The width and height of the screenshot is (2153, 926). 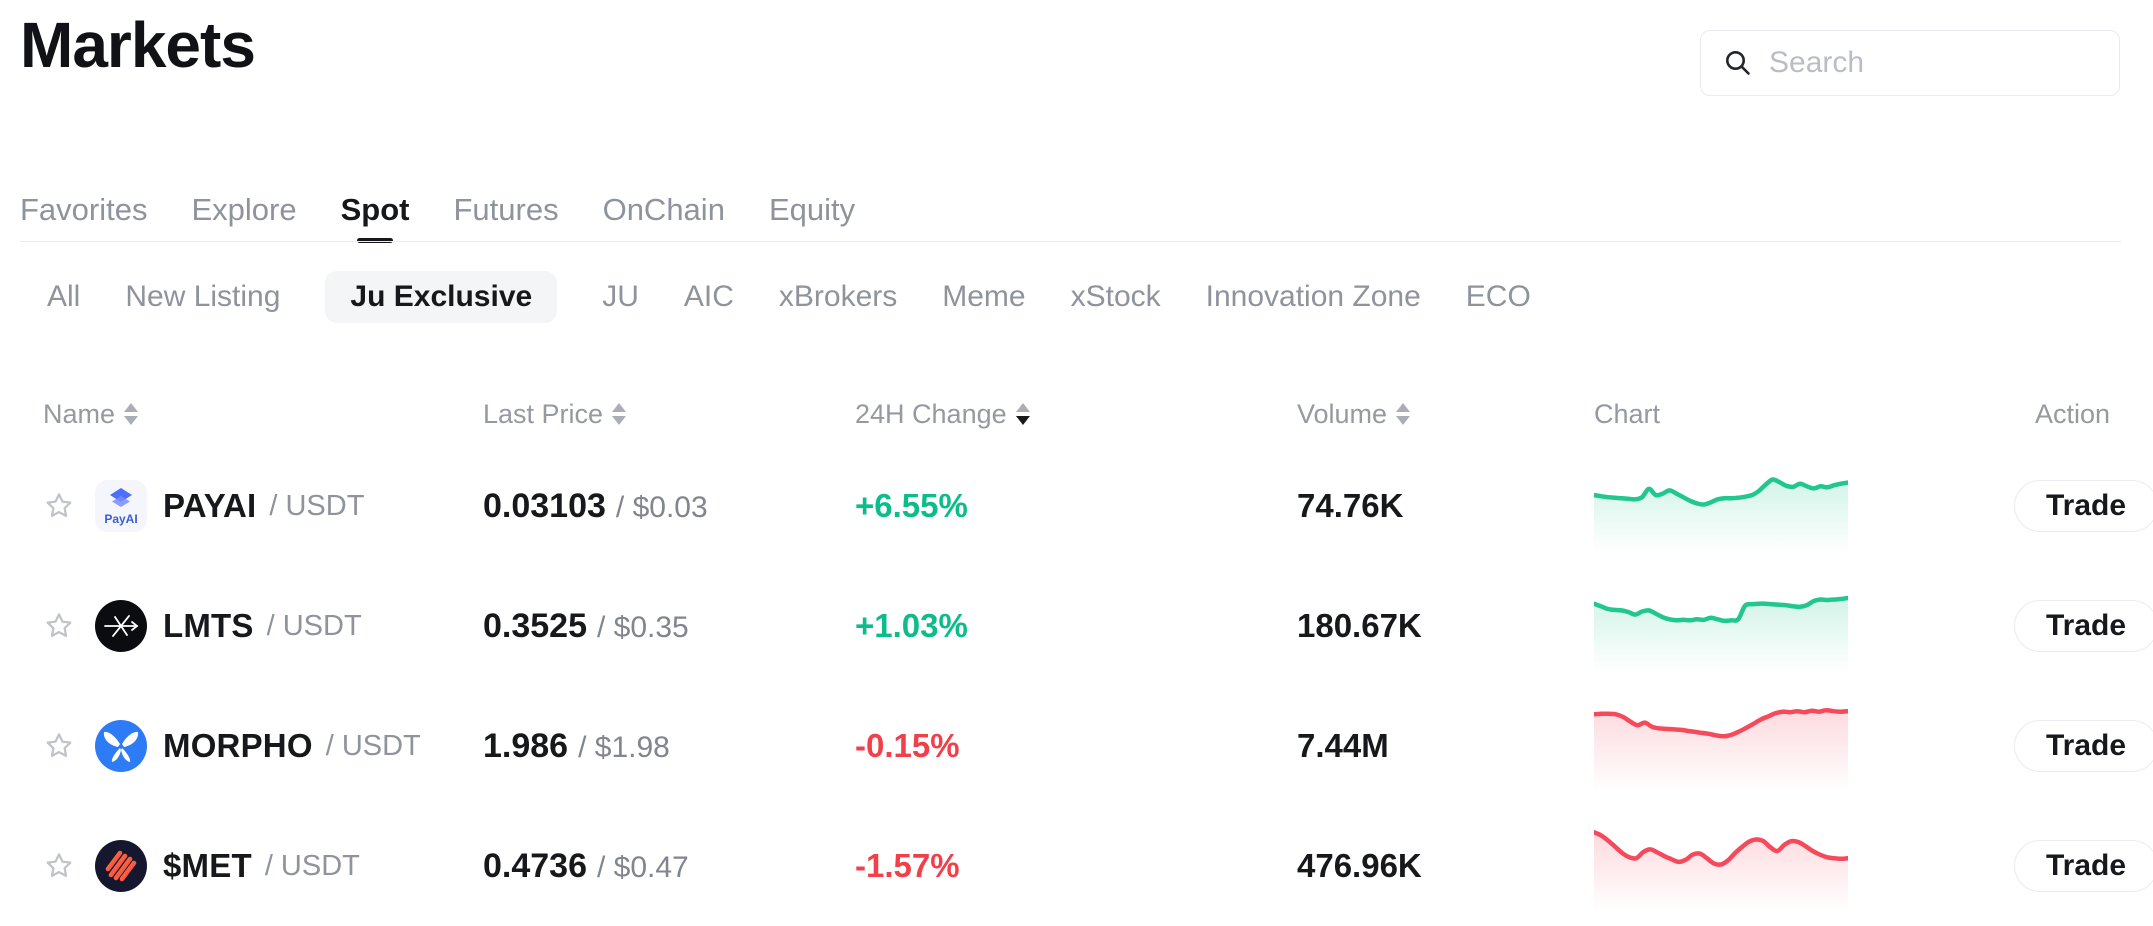 I want to click on column-header-24h-change: 24H Change, so click(x=1076, y=414).